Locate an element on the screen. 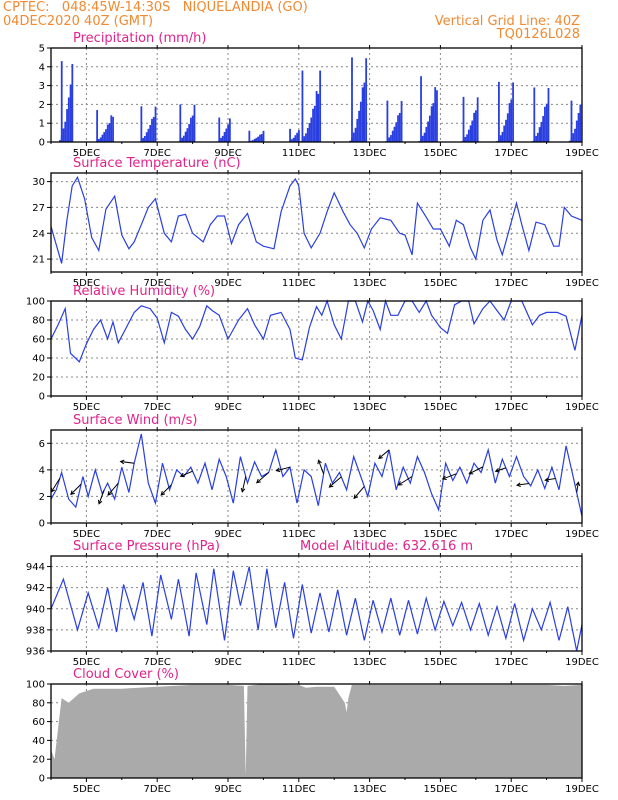  y-tick-label: 0 is located at coordinates (42, 779).